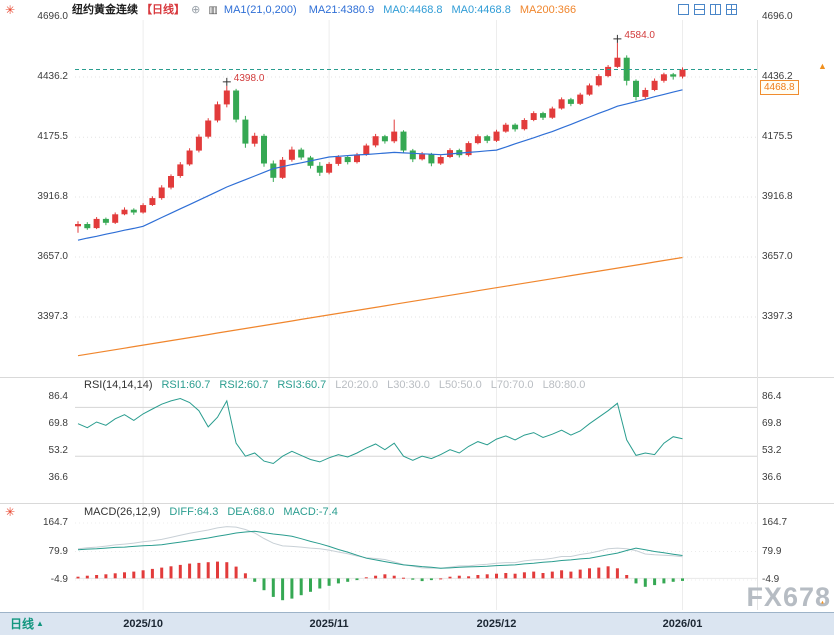 This screenshot has width=834, height=635. Describe the element at coordinates (52, 77) in the screenshot. I see `price-axis-label-left: 4436.2` at that location.